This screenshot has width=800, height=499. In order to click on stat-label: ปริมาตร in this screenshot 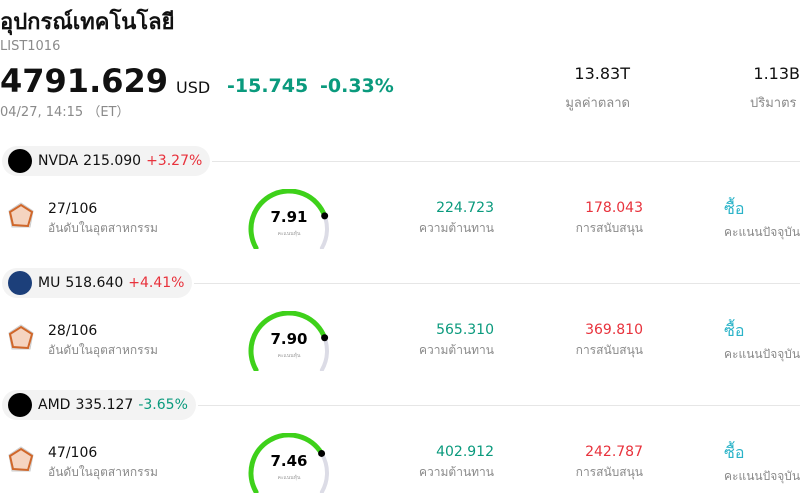, I will do `click(773, 103)`.